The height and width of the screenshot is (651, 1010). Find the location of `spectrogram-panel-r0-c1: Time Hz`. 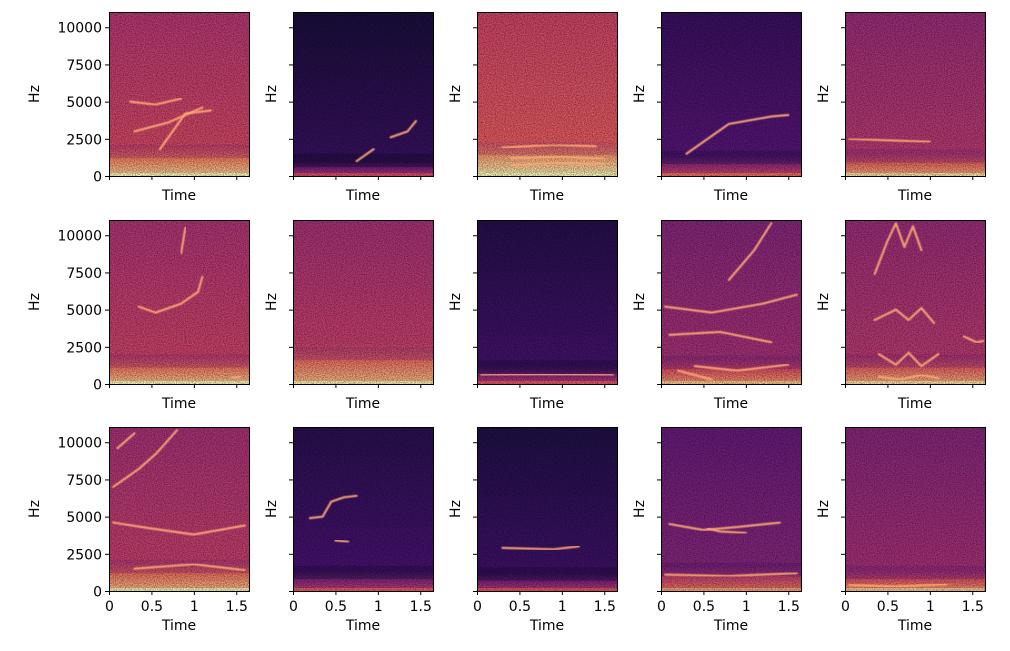

spectrogram-panel-r0-c1: Time Hz is located at coordinates (349, 108).